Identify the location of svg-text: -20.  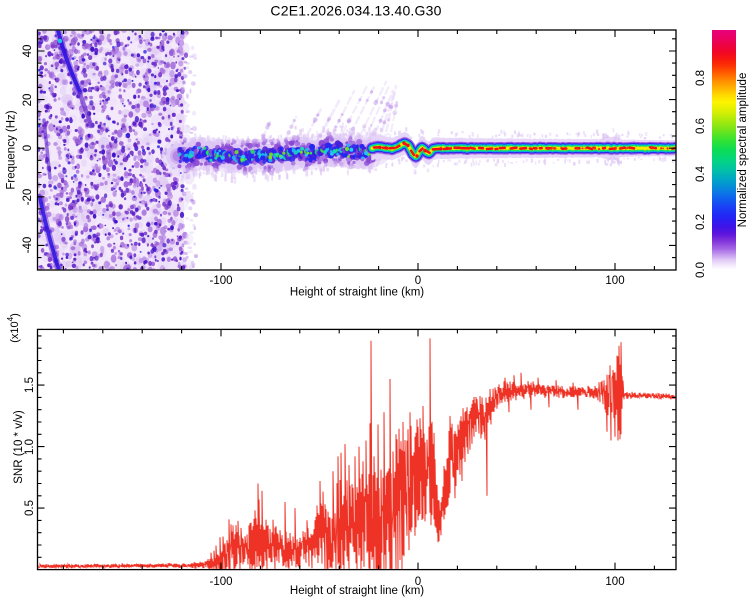
(28, 197).